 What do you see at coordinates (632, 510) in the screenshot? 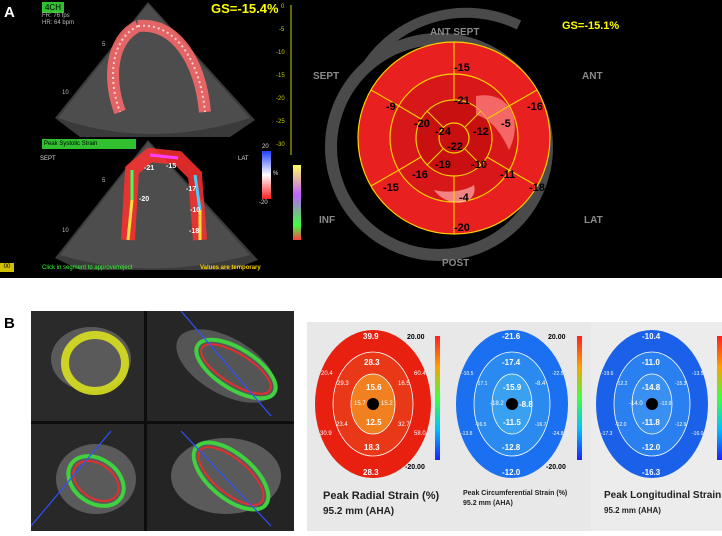
I see `long-subtitle: 95.2 mm (AHA)` at bounding box center [632, 510].